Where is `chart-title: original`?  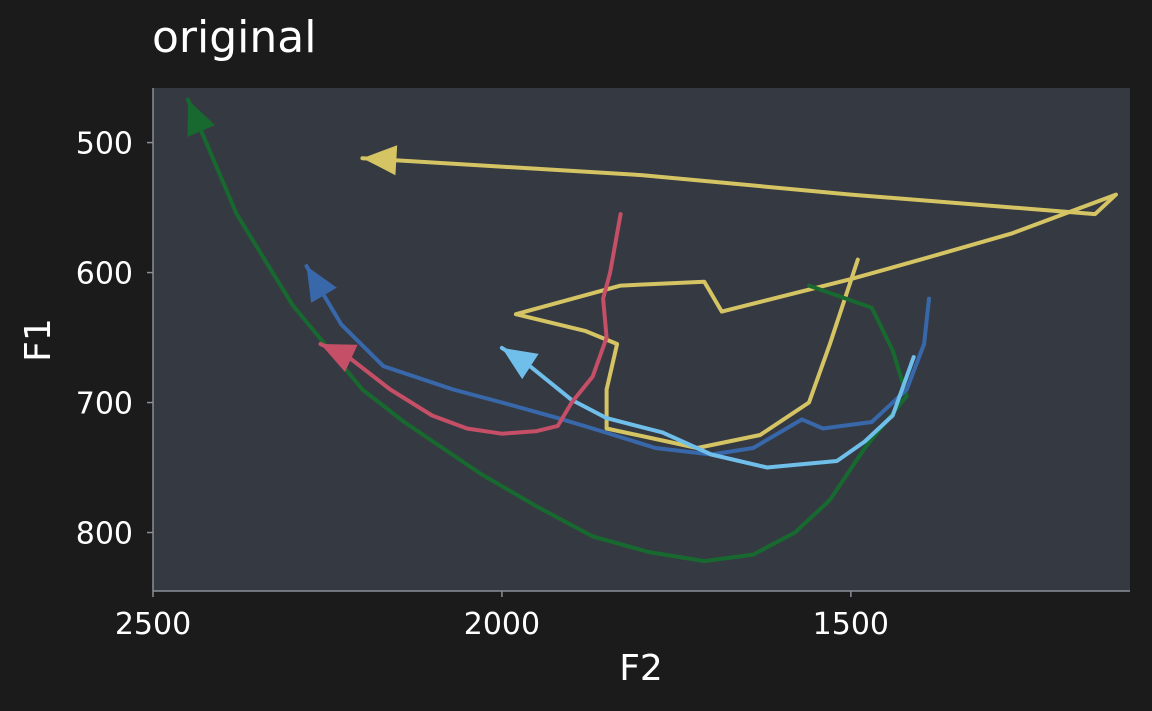
chart-title: original is located at coordinates (234, 37).